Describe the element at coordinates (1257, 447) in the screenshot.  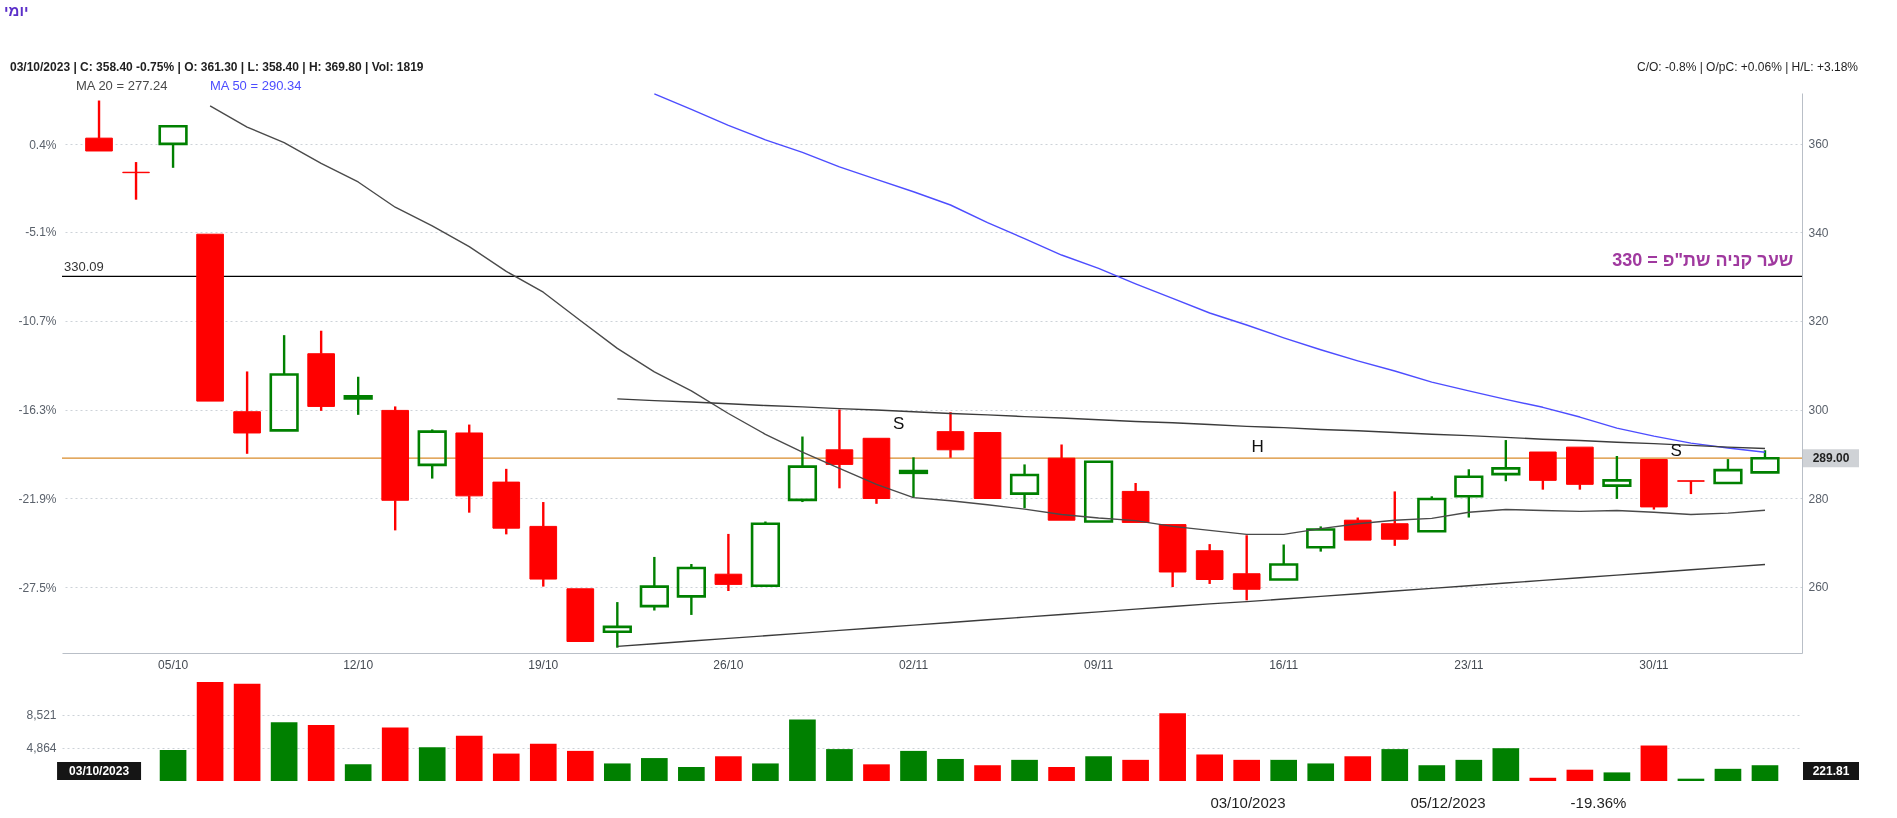
I see `annotation: H` at that location.